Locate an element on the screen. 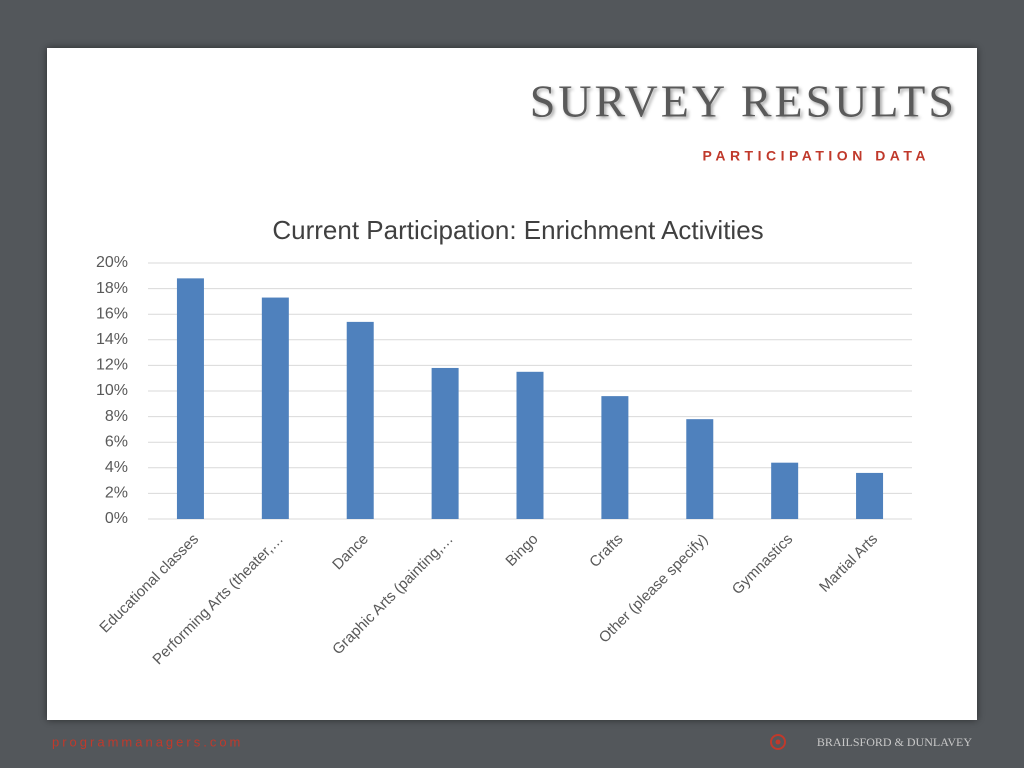 This screenshot has width=1024, height=768. y-tick-label: 2% is located at coordinates (116, 493).